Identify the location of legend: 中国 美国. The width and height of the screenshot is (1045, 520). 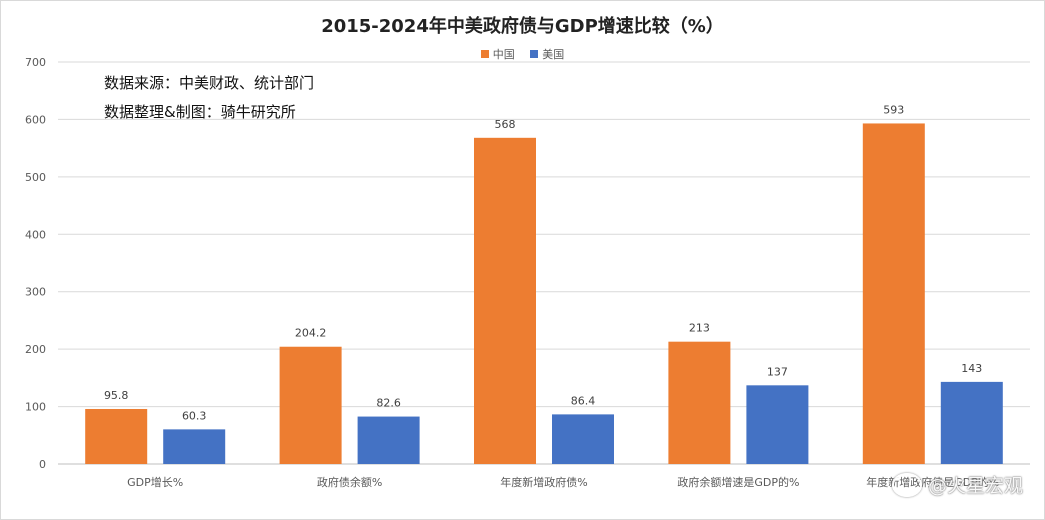
(522, 54).